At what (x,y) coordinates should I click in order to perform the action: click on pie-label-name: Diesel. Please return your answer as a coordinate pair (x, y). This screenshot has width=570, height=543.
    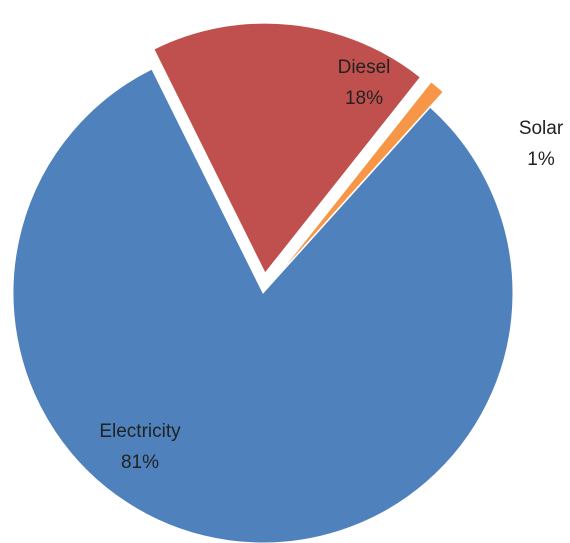
    Looking at the image, I should click on (364, 67).